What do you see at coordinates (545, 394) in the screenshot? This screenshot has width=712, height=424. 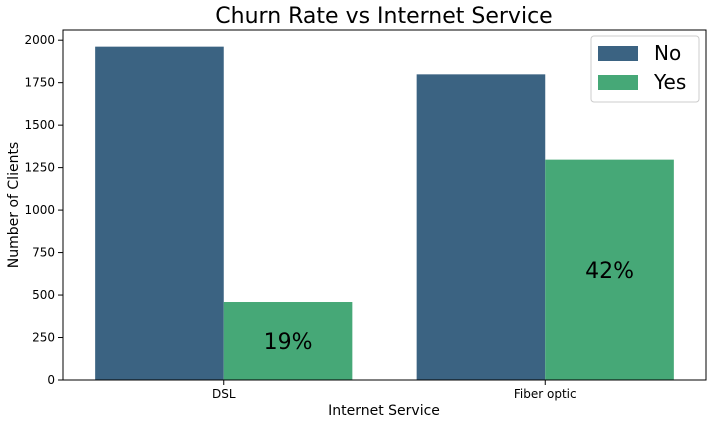 I see `x-tick-label: Fiber optic` at bounding box center [545, 394].